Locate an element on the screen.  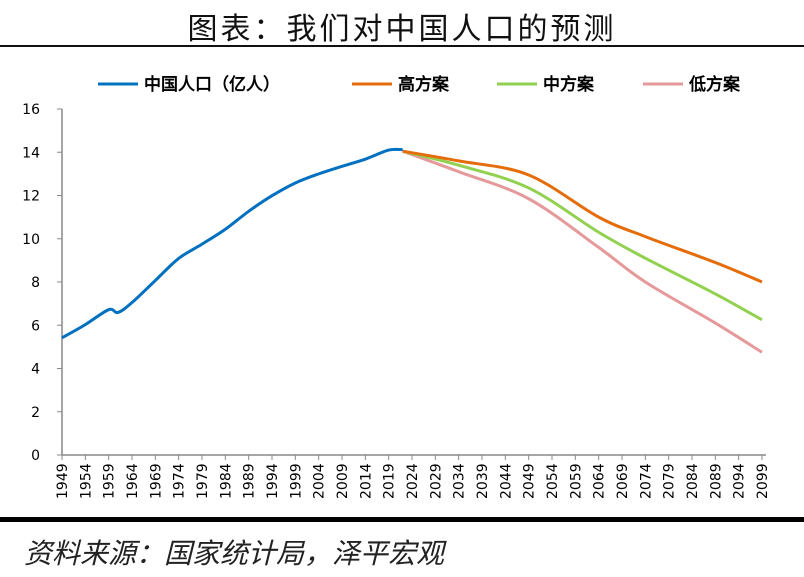
y-tick-label: 14 is located at coordinates (31, 153).